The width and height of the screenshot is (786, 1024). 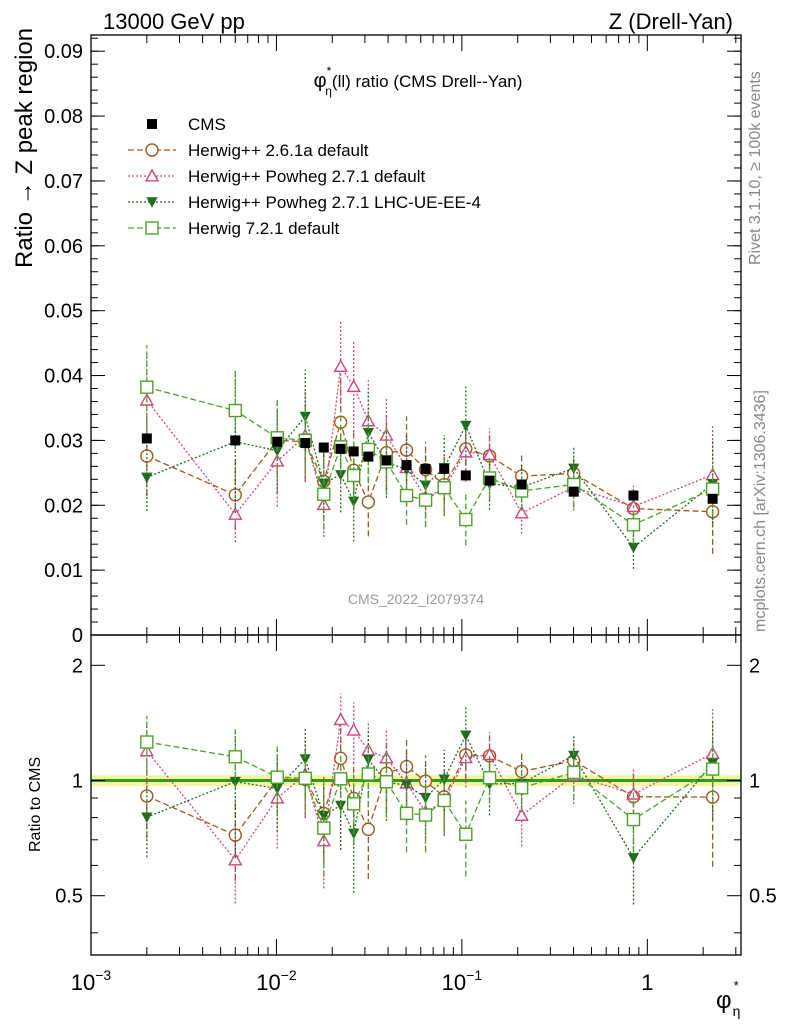 I want to click on legend-label: Herwig++ Powheg 2.7.1 default, so click(x=306, y=176).